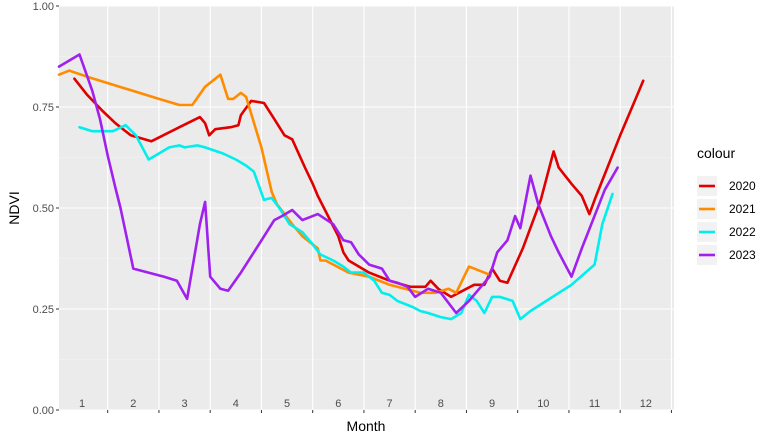 The height and width of the screenshot is (442, 773). Describe the element at coordinates (742, 209) in the screenshot. I see `legend-label-2021: 2021` at that location.